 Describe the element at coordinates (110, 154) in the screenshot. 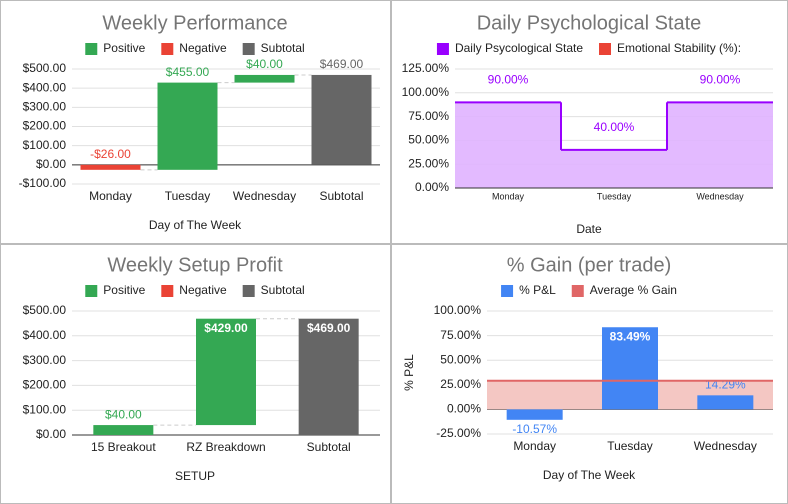

I see `value-label: -$26.00` at that location.